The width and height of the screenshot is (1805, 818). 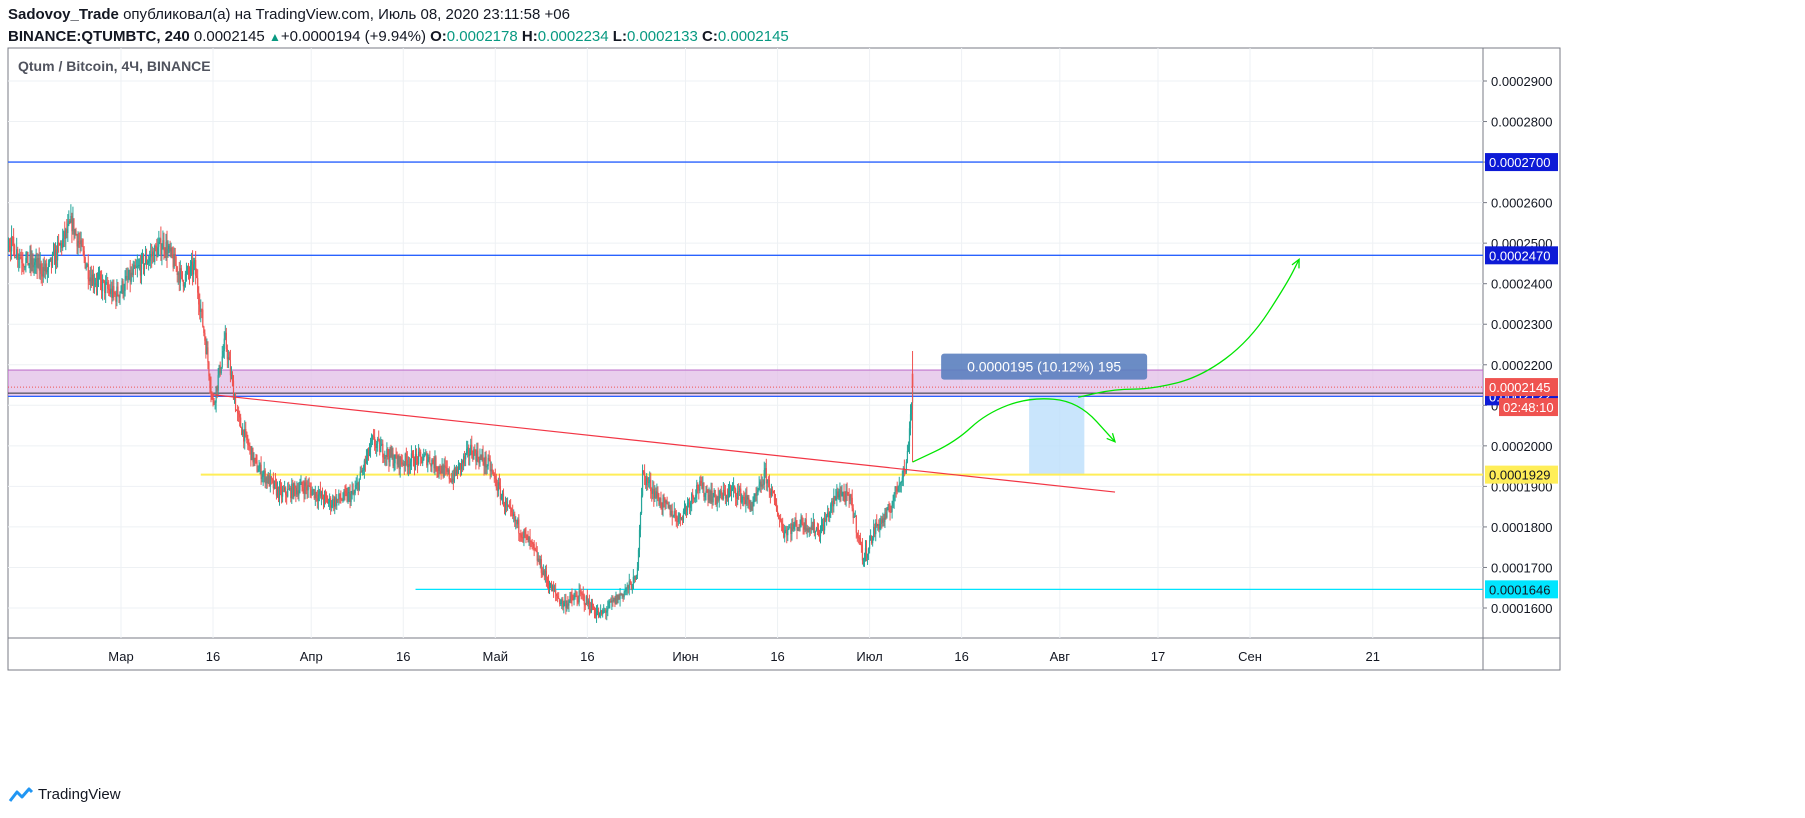 What do you see at coordinates (63, 14) in the screenshot?
I see `author-name: Sadovoy_Trade` at bounding box center [63, 14].